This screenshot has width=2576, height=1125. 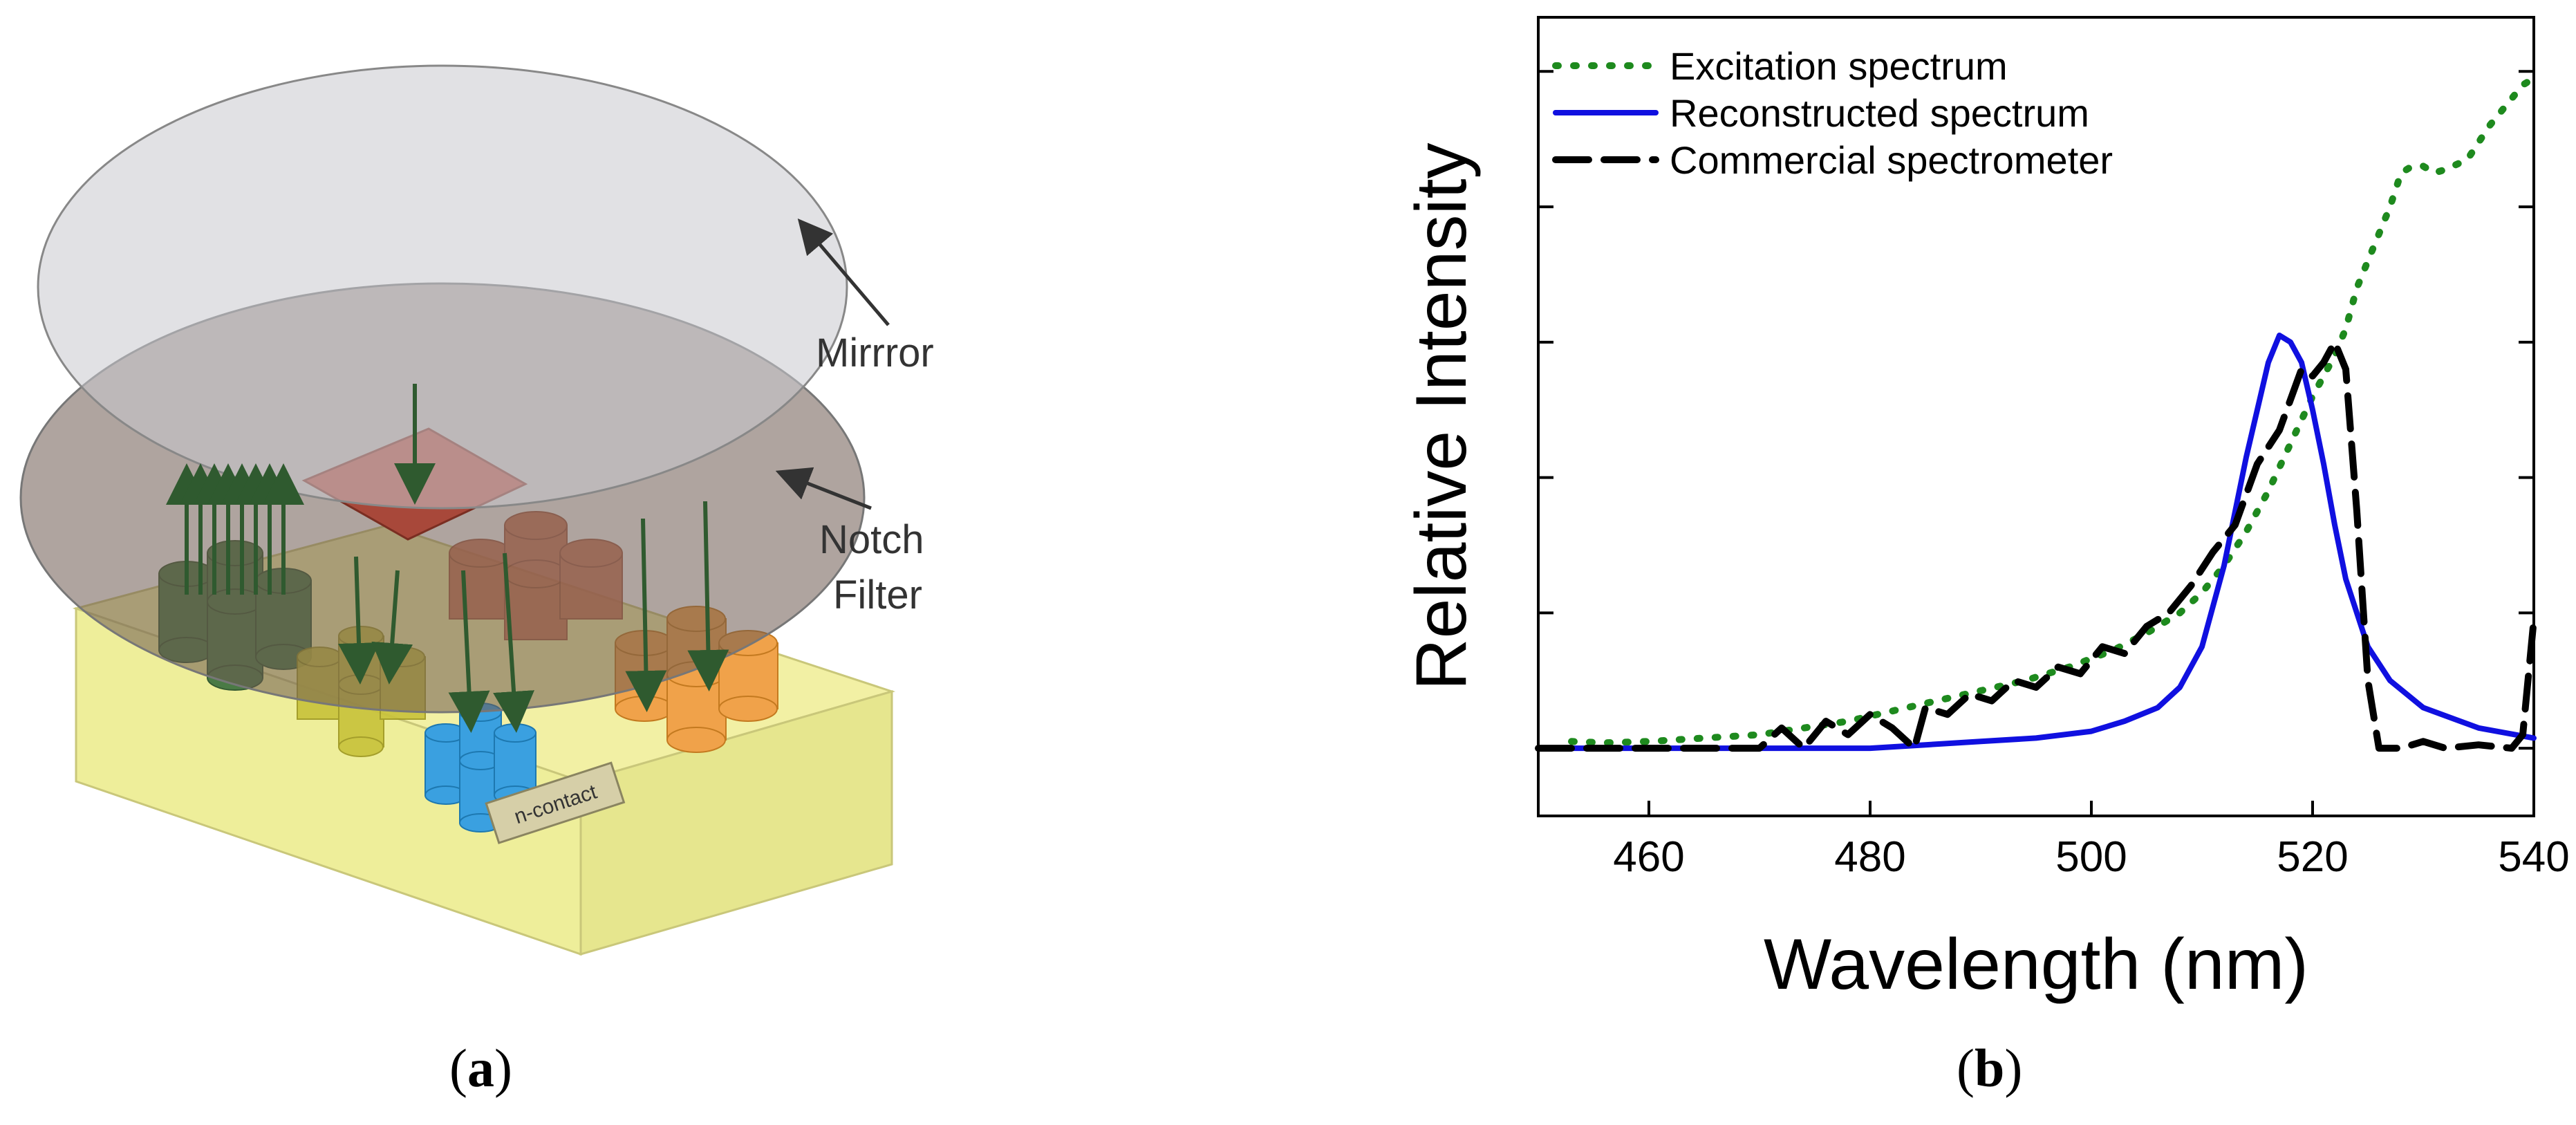 I want to click on mirror-label: Mirrror, so click(x=875, y=353).